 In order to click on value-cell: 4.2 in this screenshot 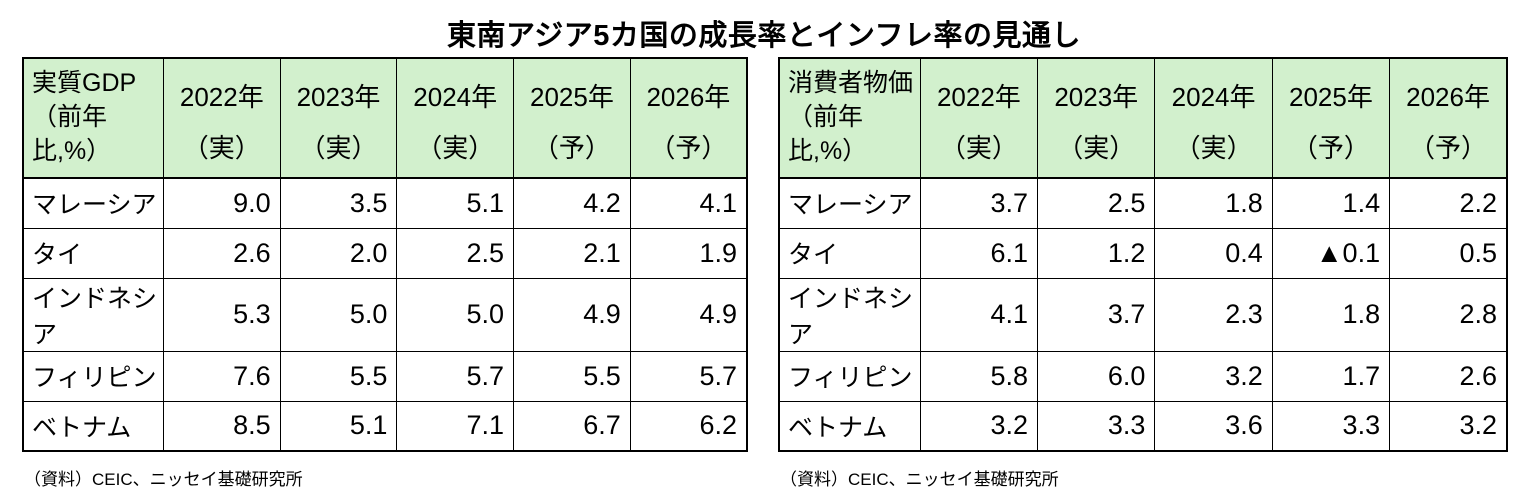, I will do `click(572, 203)`.